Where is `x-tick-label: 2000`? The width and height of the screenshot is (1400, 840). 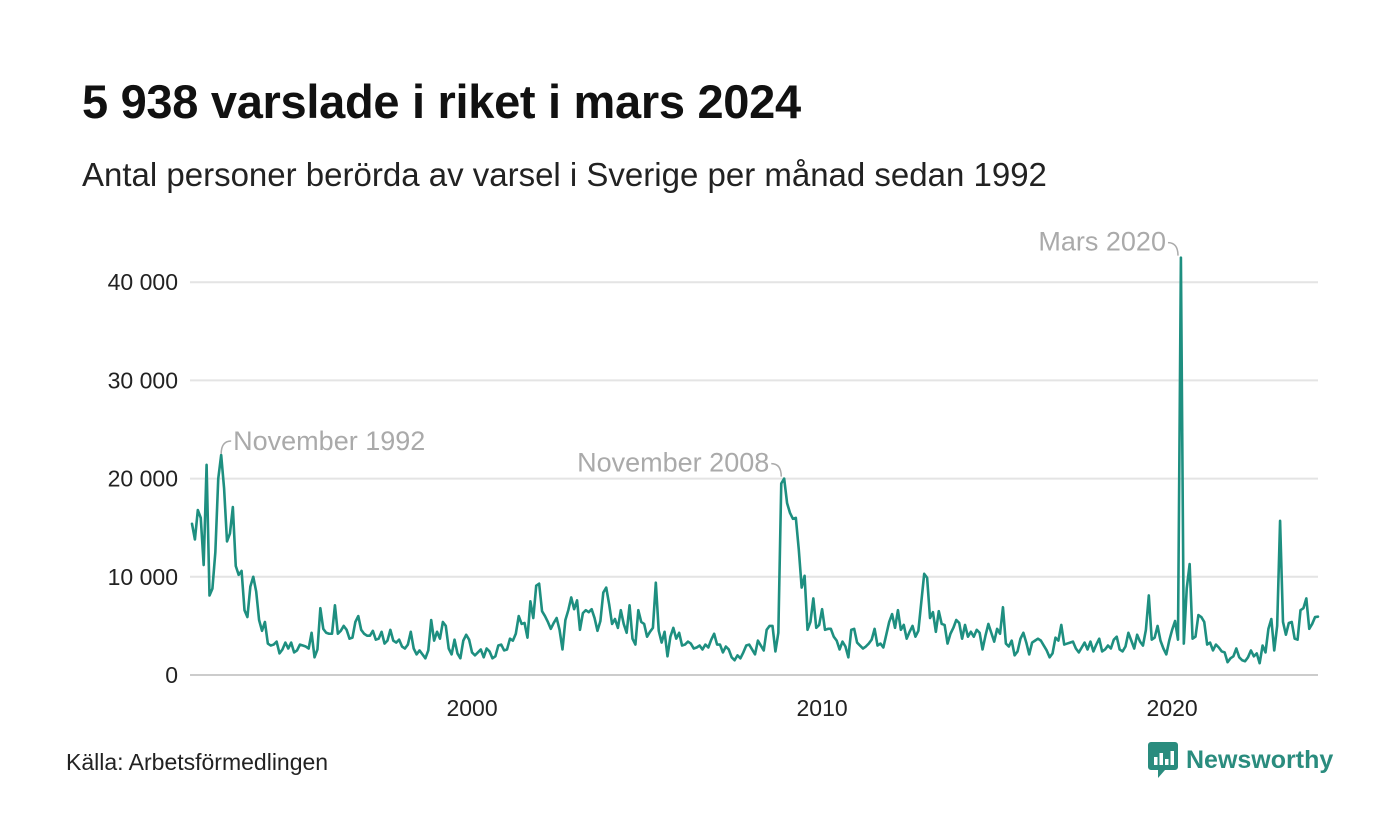
x-tick-label: 2000 is located at coordinates (471, 708).